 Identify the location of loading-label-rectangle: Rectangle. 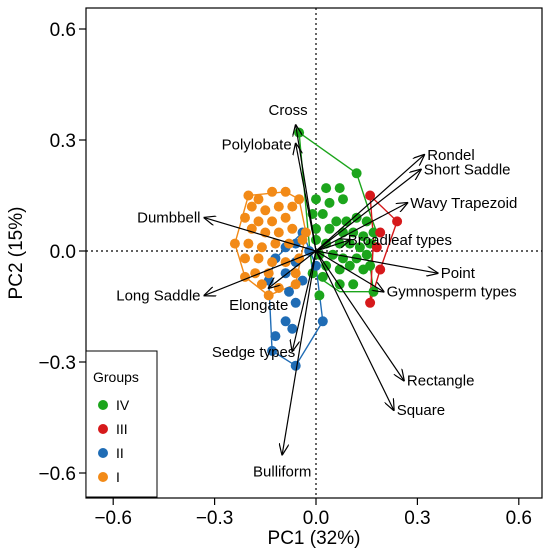
(441, 381).